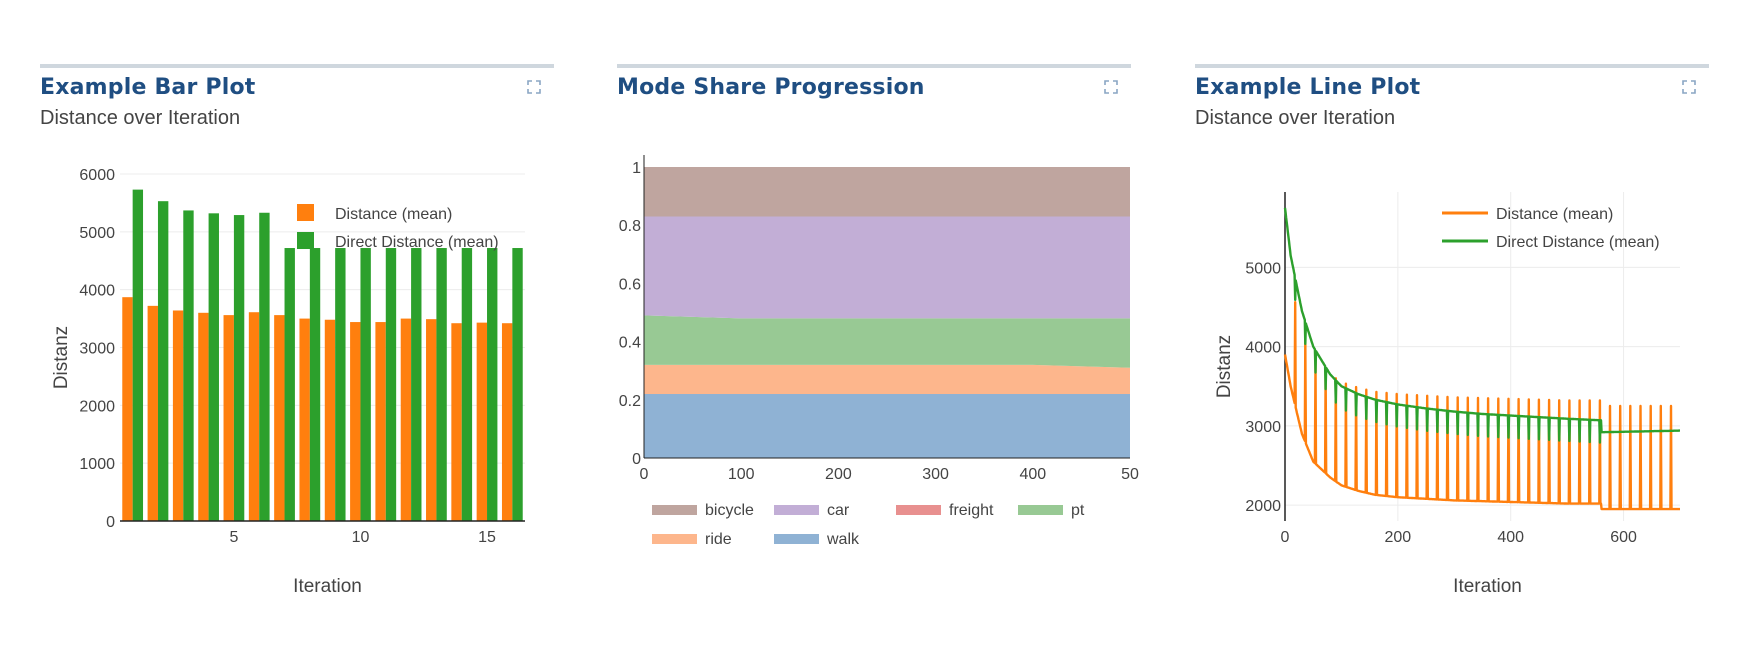 This screenshot has height=656, width=1740. What do you see at coordinates (1078, 510) in the screenshot?
I see `legend-label: pt` at bounding box center [1078, 510].